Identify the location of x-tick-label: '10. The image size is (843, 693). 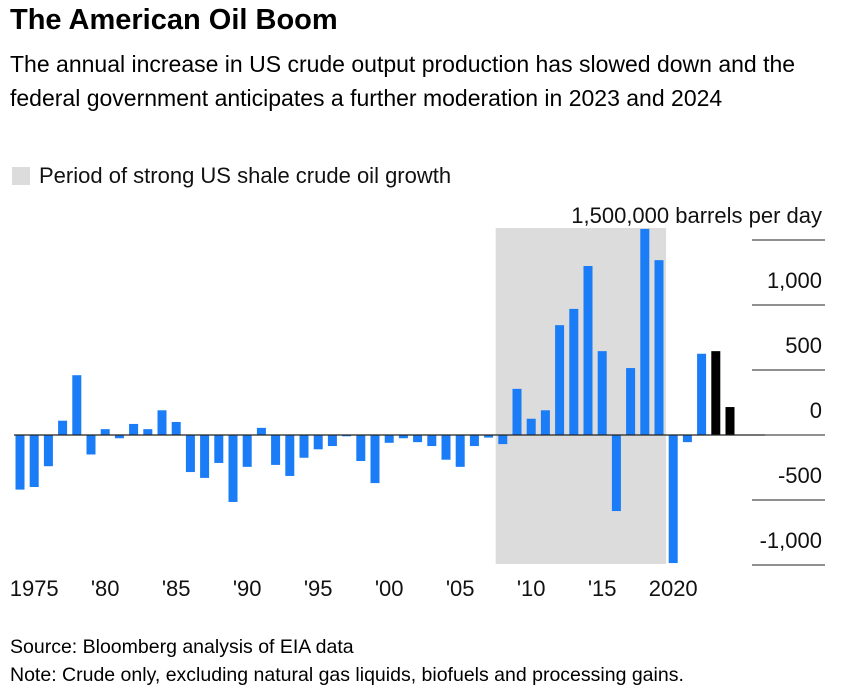
(531, 588).